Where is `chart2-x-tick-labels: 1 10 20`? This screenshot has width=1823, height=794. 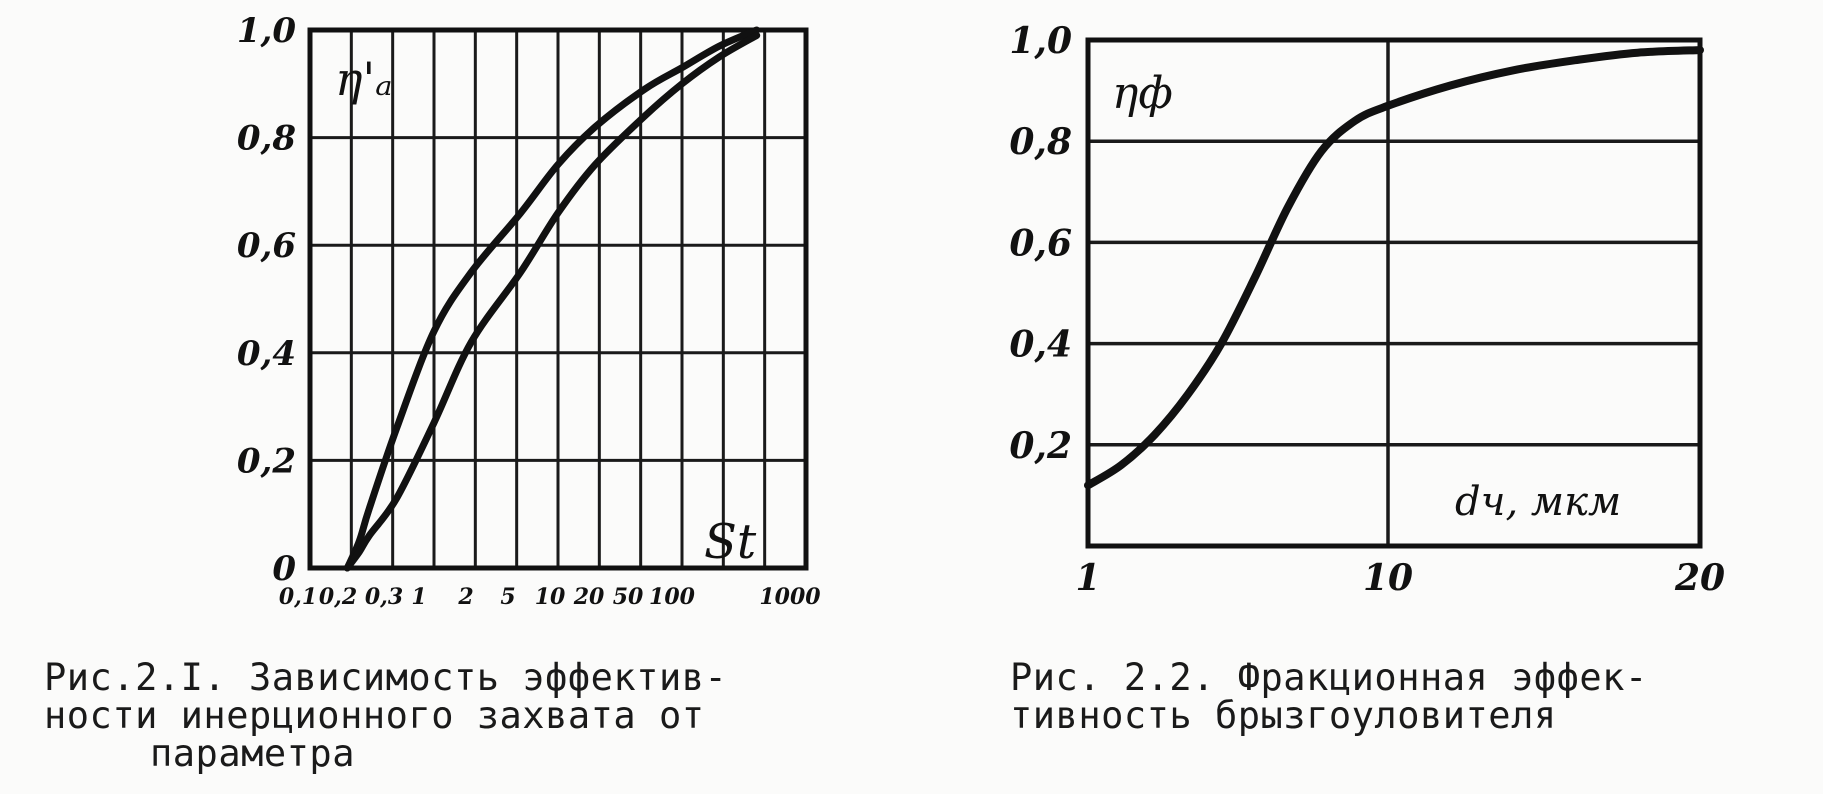 chart2-x-tick-labels: 1 10 20 is located at coordinates (1400, 578).